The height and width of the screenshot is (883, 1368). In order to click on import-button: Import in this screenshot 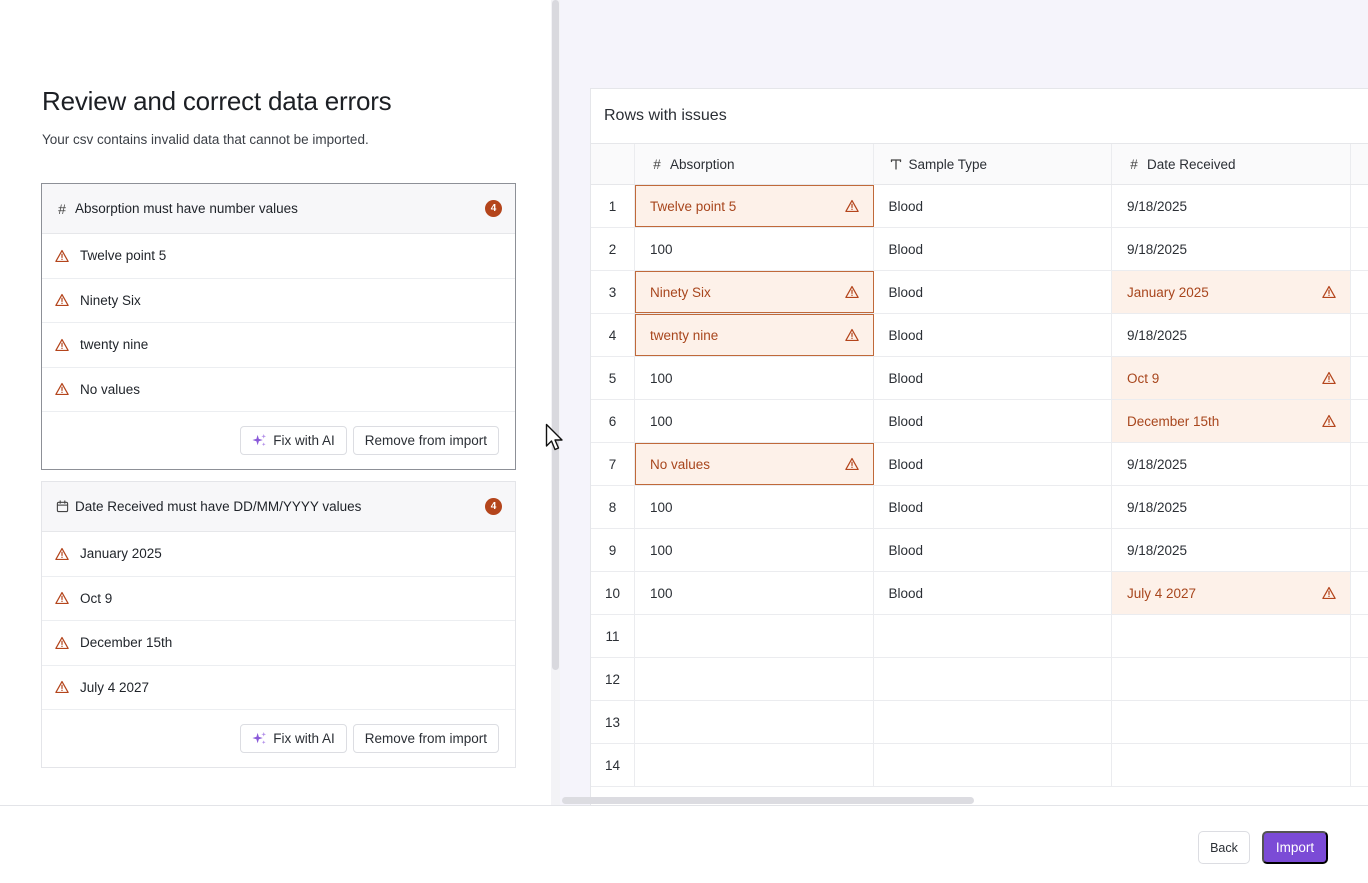, I will do `click(1295, 847)`.